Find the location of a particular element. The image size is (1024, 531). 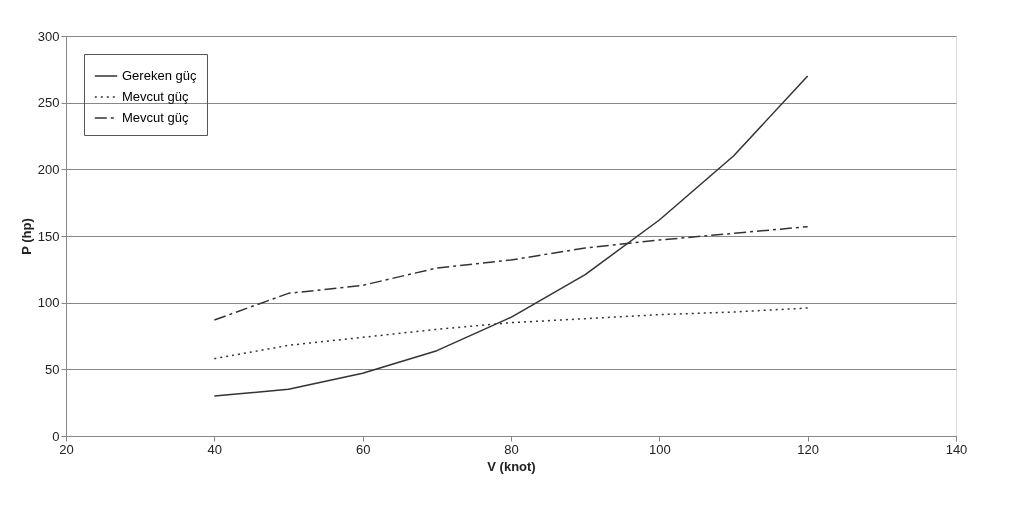

y-axis-title: P (hp) is located at coordinates (26, 236).